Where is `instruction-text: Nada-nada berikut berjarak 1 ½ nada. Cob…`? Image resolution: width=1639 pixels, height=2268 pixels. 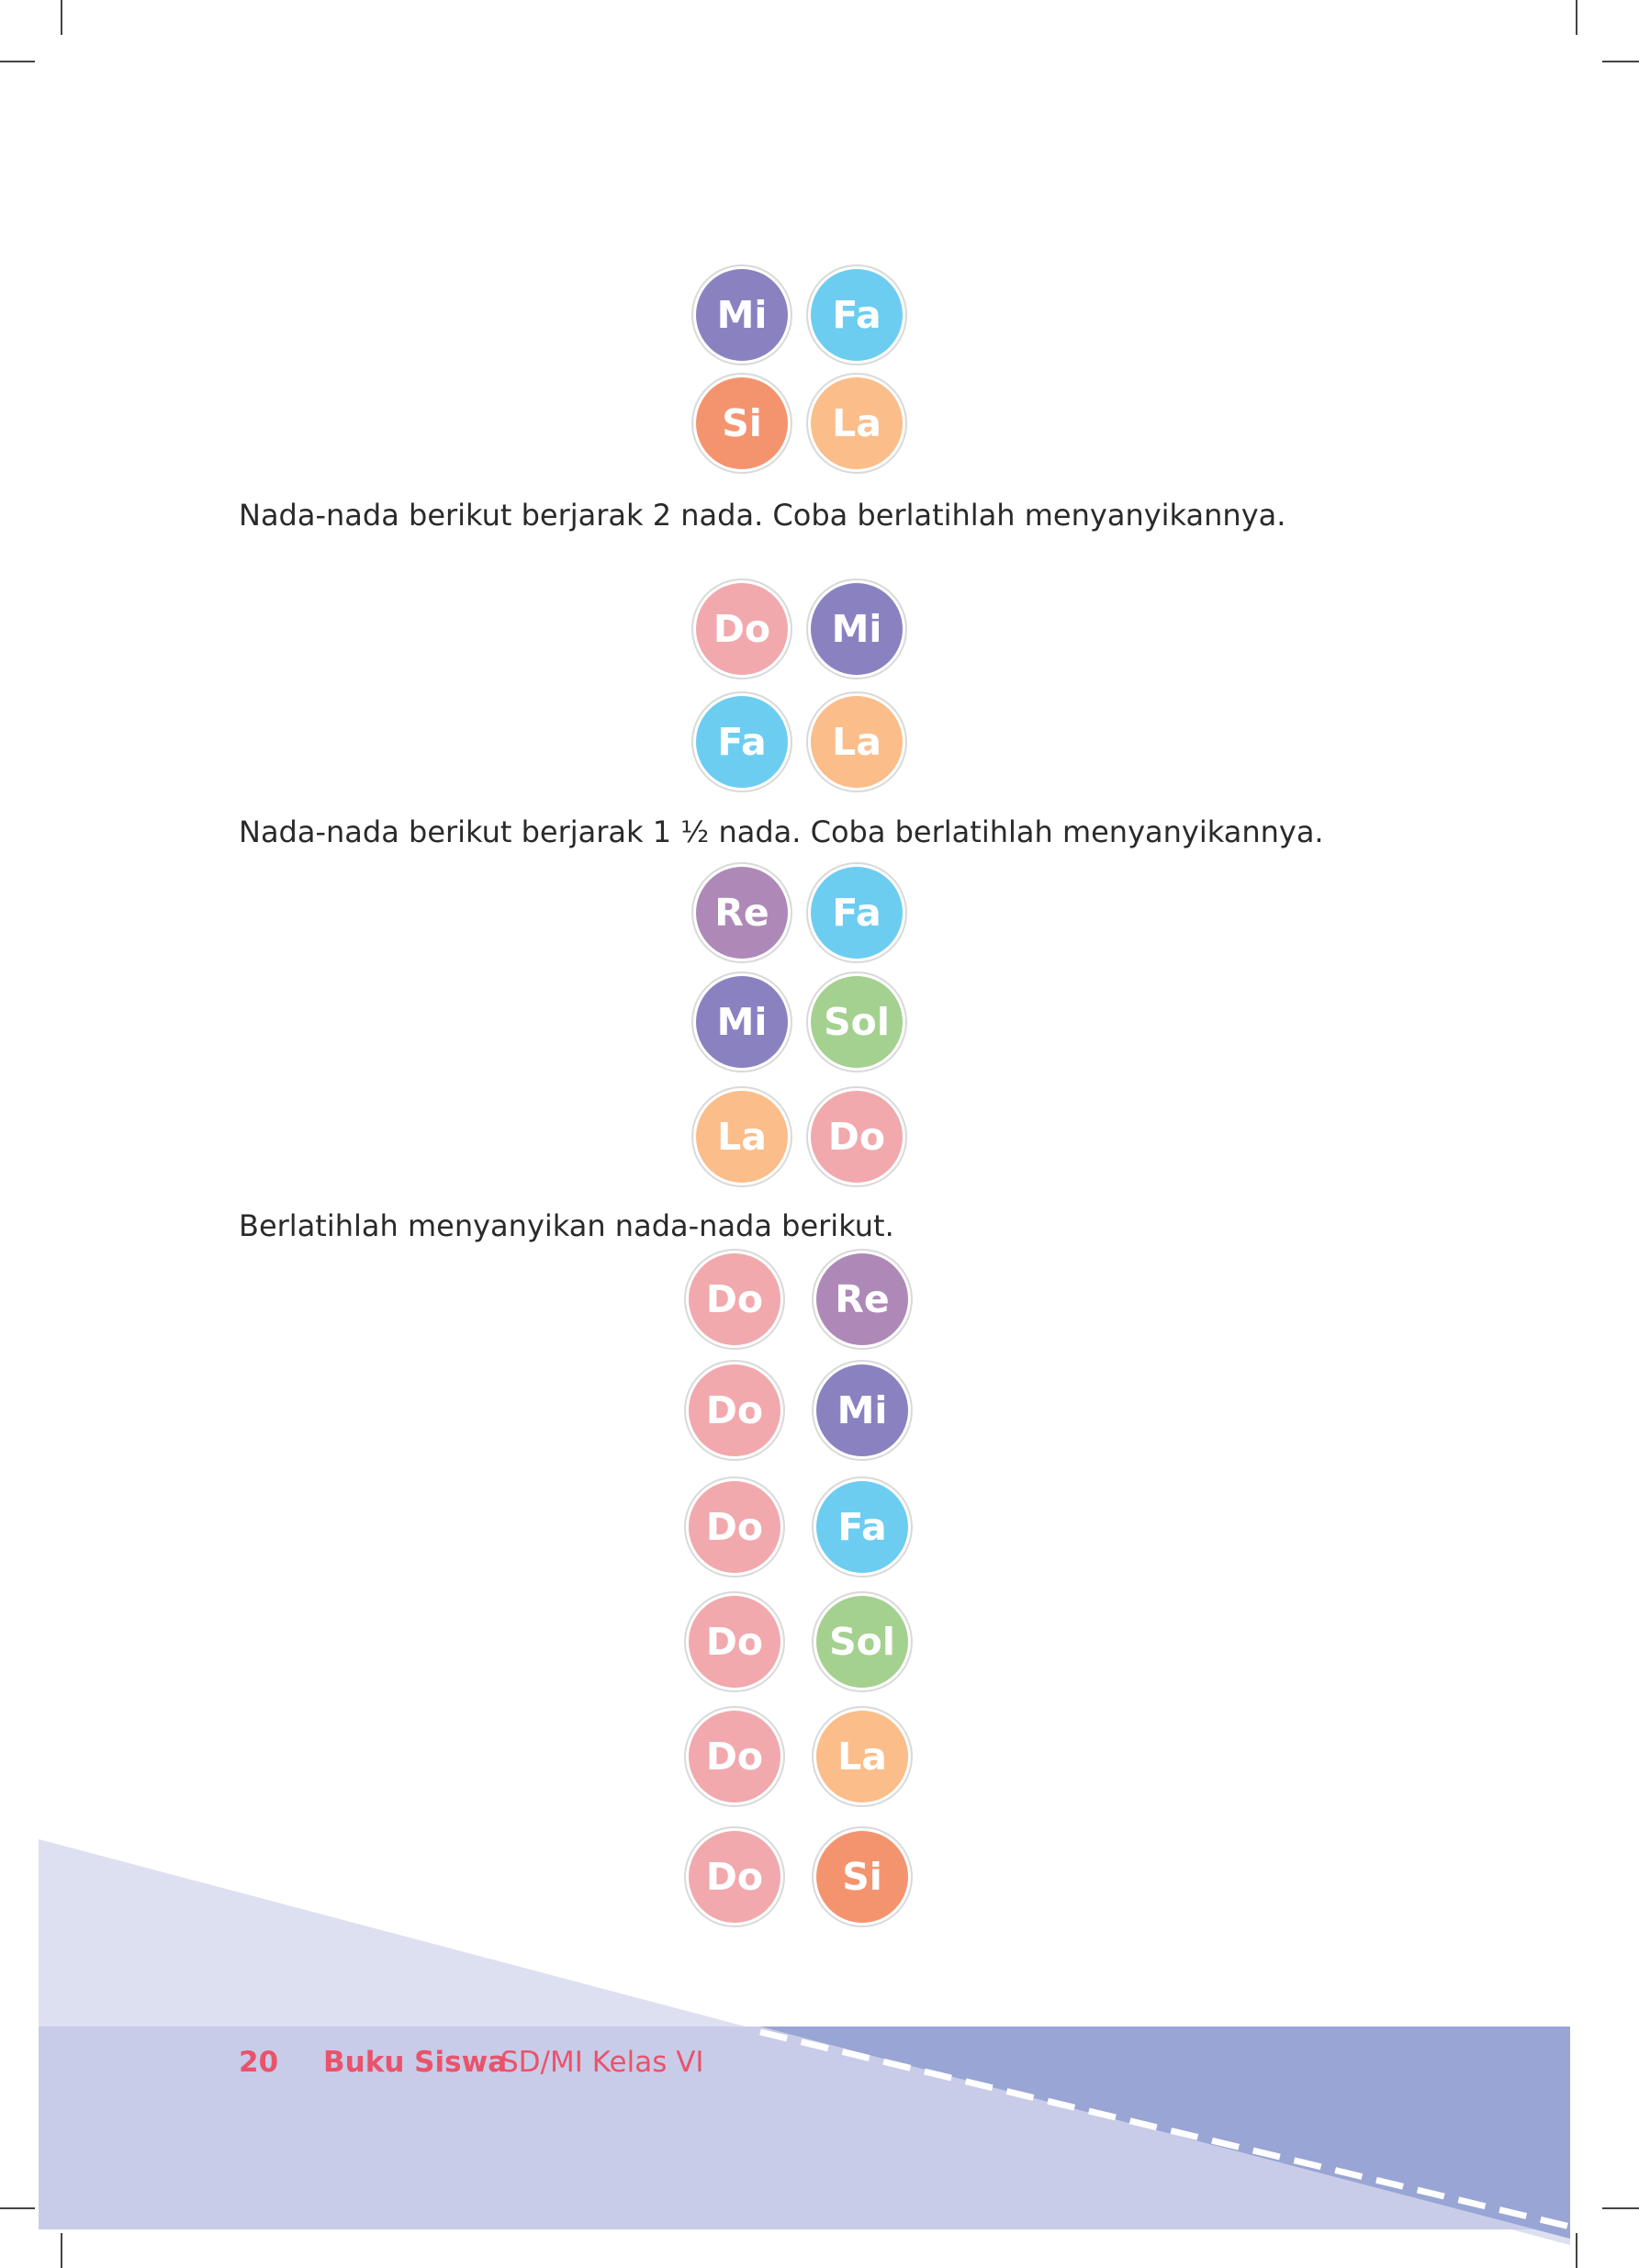
instruction-text: Nada-nada berikut berjarak 1 ½ nada. Cob… is located at coordinates (781, 832).